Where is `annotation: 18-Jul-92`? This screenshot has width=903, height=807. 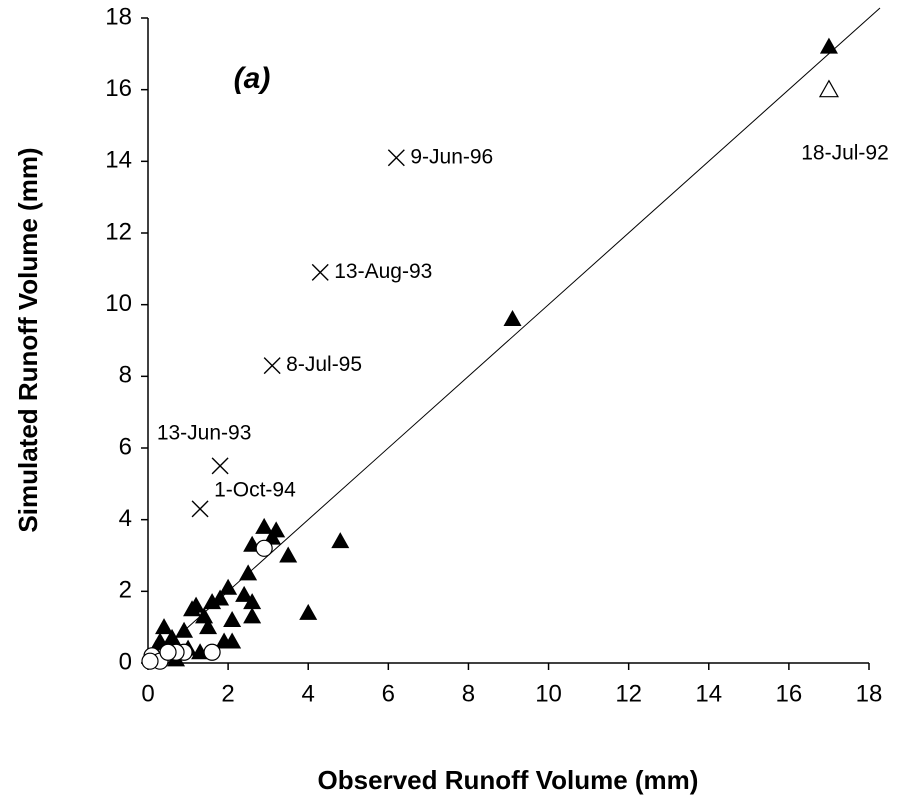
annotation: 18-Jul-92 is located at coordinates (845, 153).